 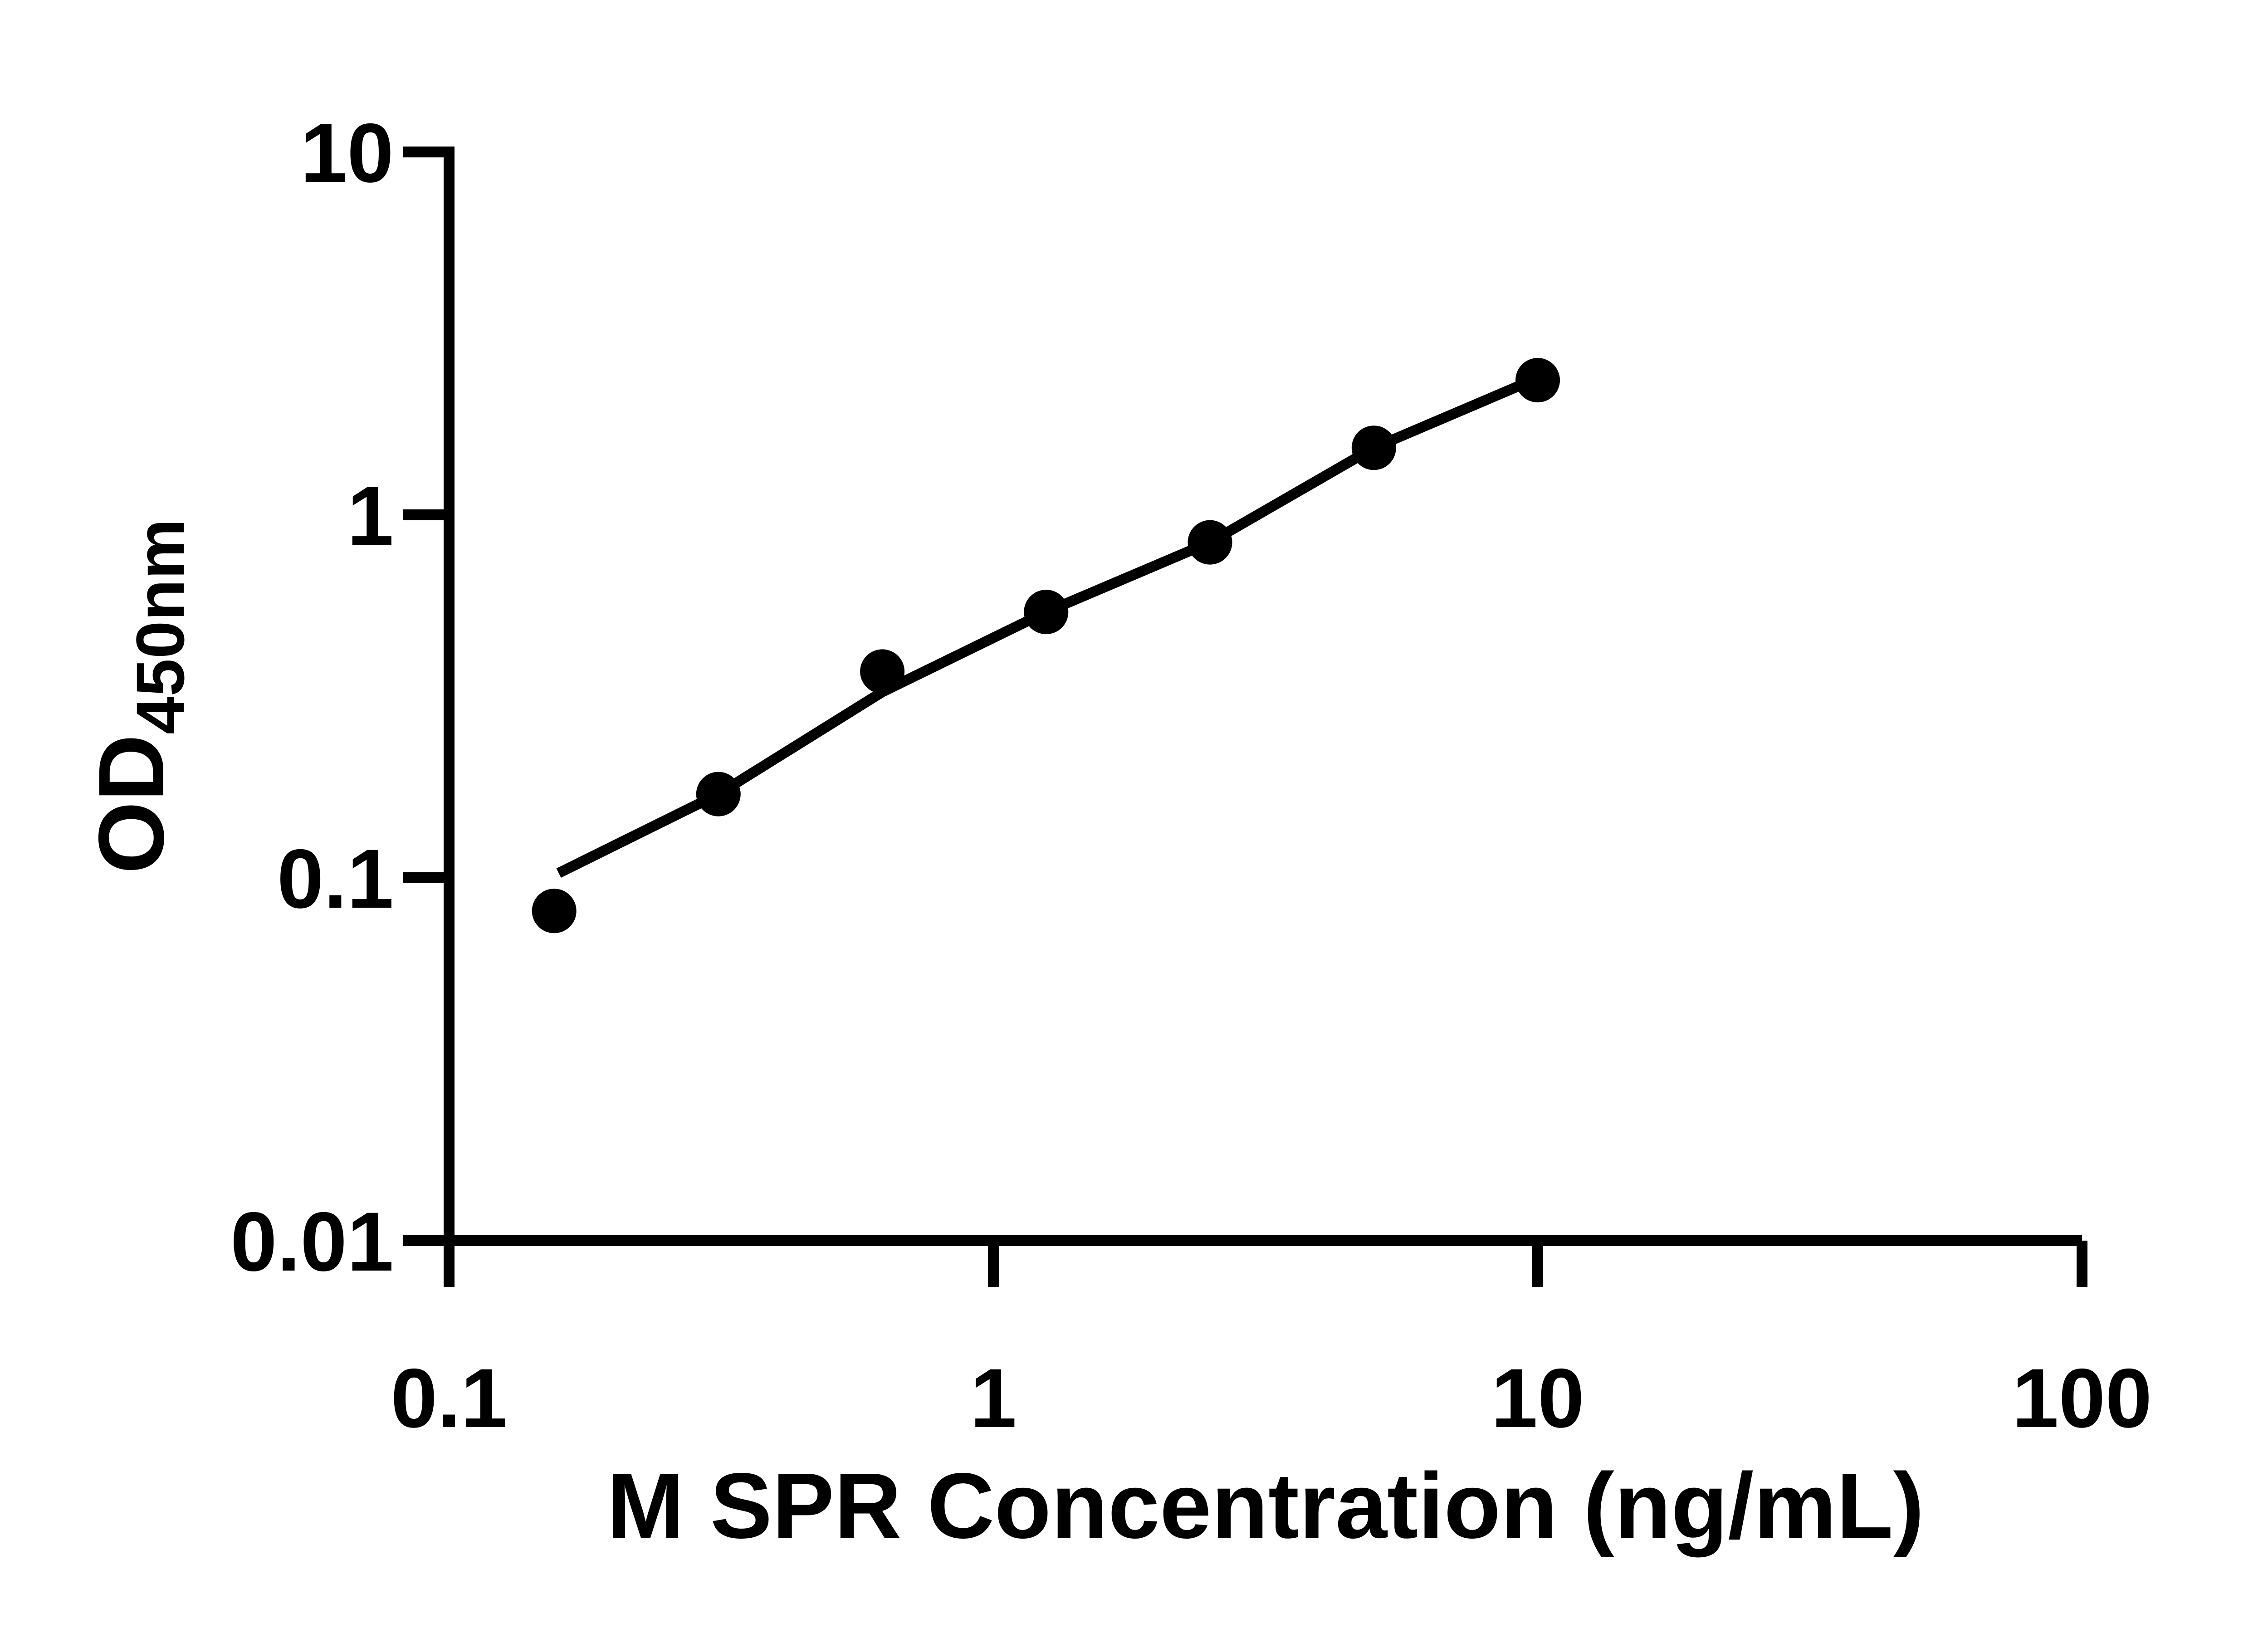 What do you see at coordinates (312, 1242) in the screenshot?
I see `y-tick-label: 0.01` at bounding box center [312, 1242].